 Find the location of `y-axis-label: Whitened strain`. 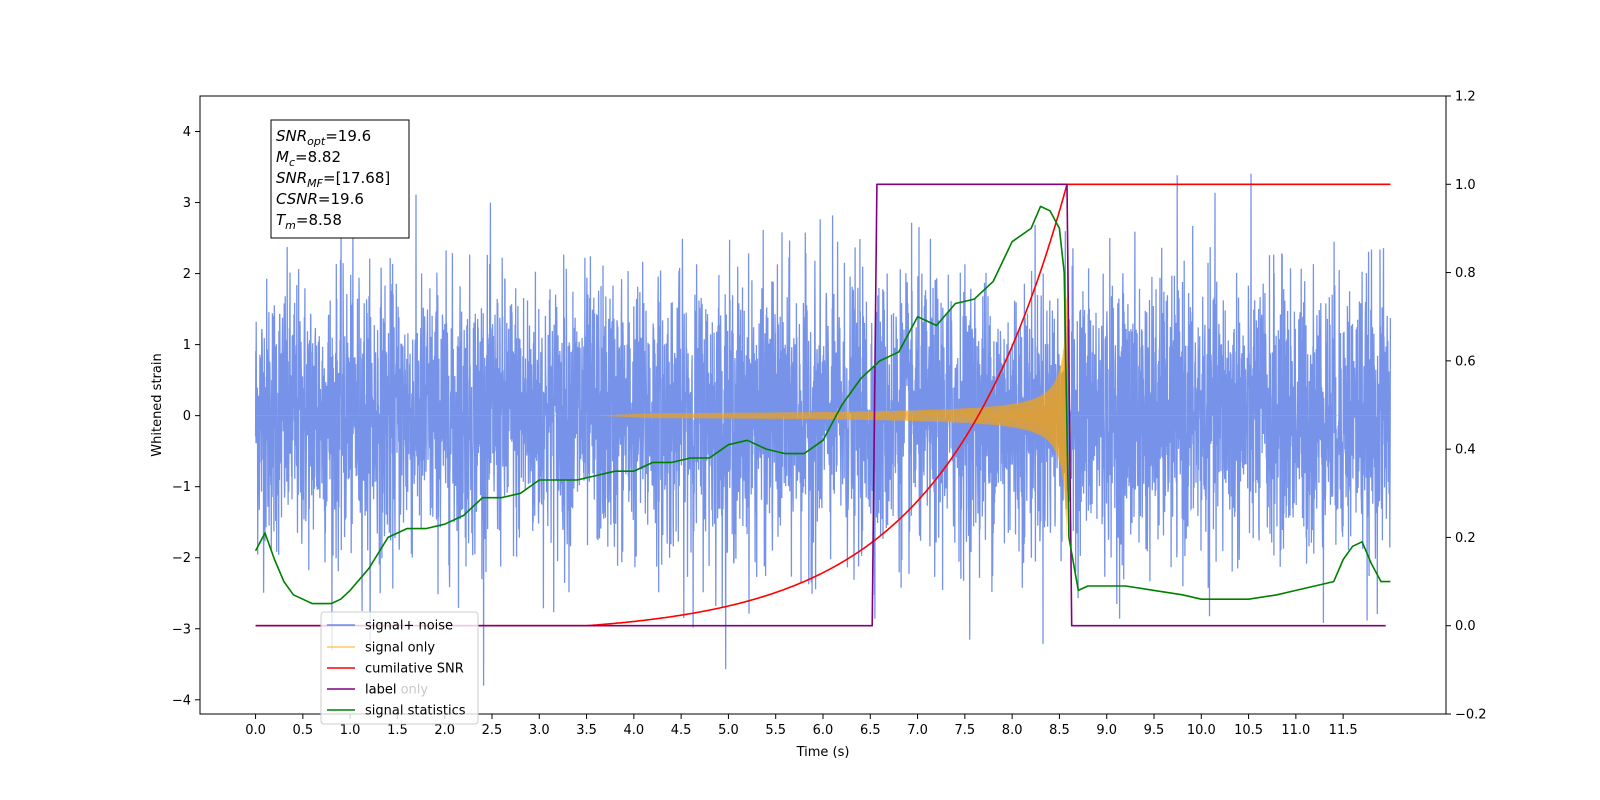

y-axis-label: Whitened strain is located at coordinates (157, 404).